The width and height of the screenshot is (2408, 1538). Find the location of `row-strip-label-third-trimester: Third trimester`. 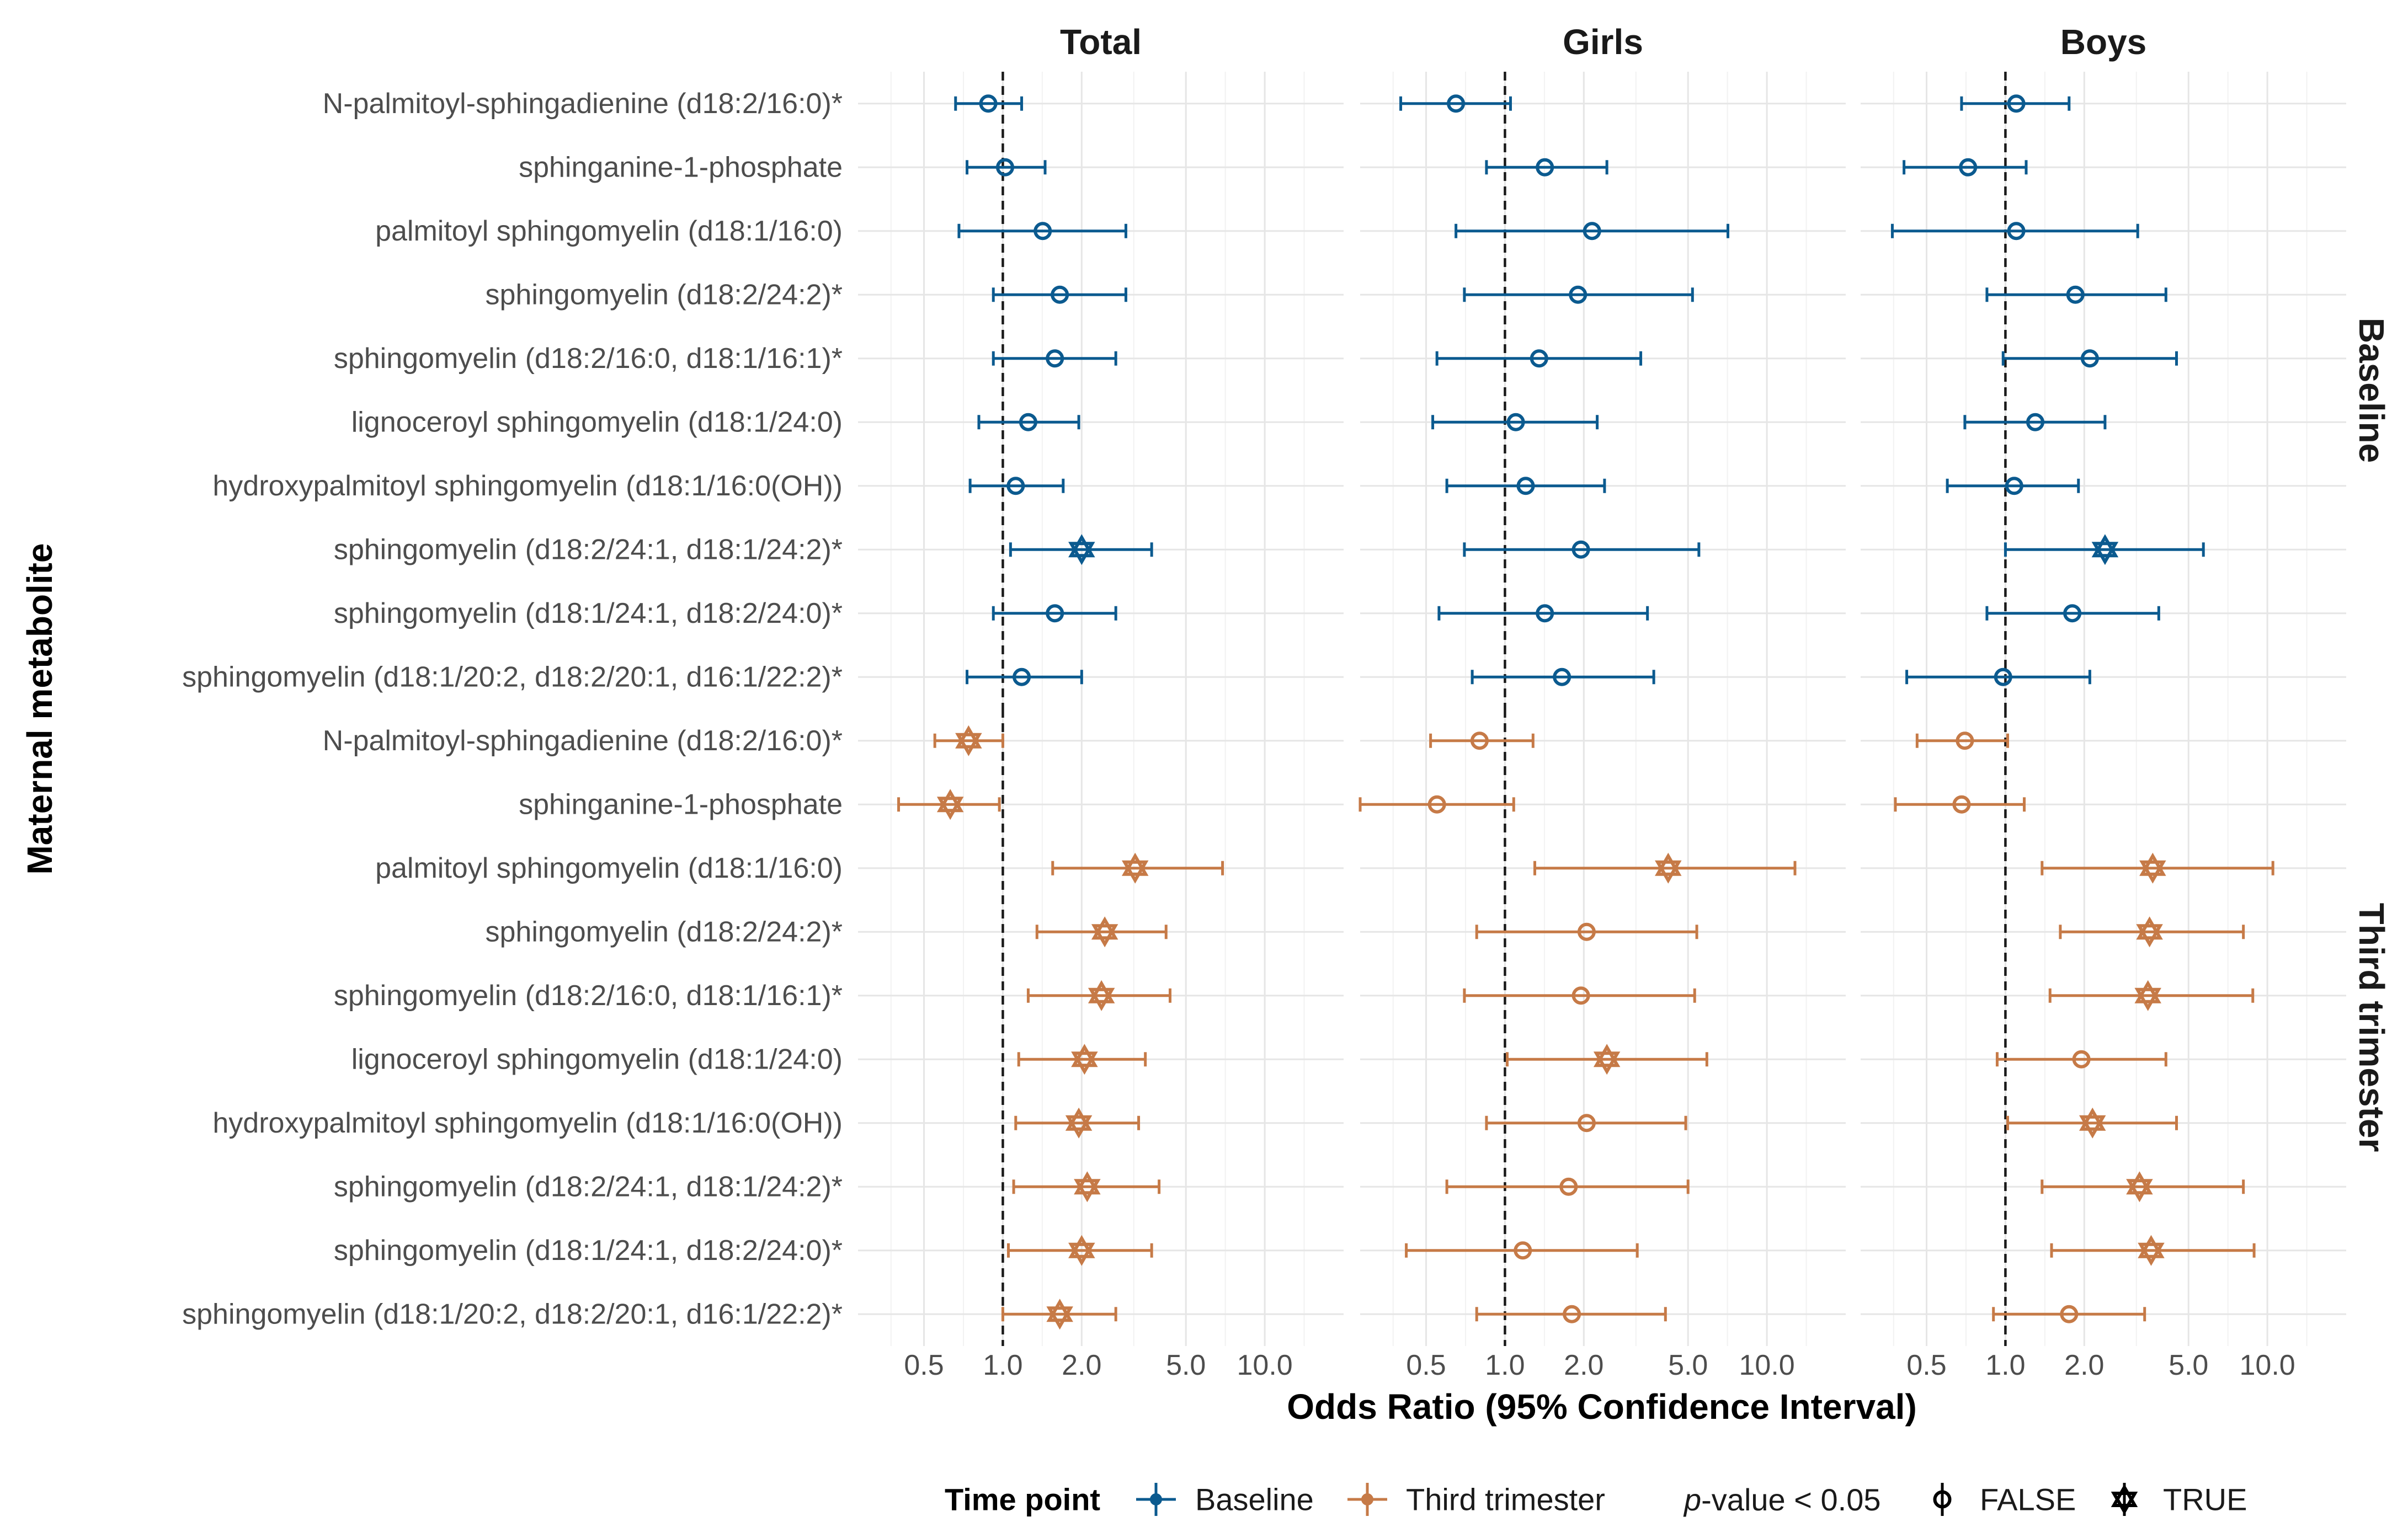

row-strip-label-third-trimester: Third trimester is located at coordinates (2371, 1027).